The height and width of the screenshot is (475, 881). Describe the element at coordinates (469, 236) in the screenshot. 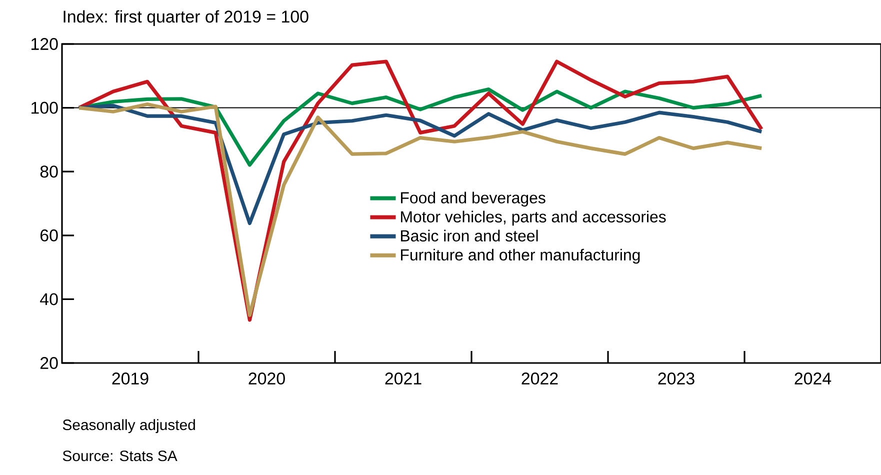

I see `legend-label: Basic iron and steel` at that location.